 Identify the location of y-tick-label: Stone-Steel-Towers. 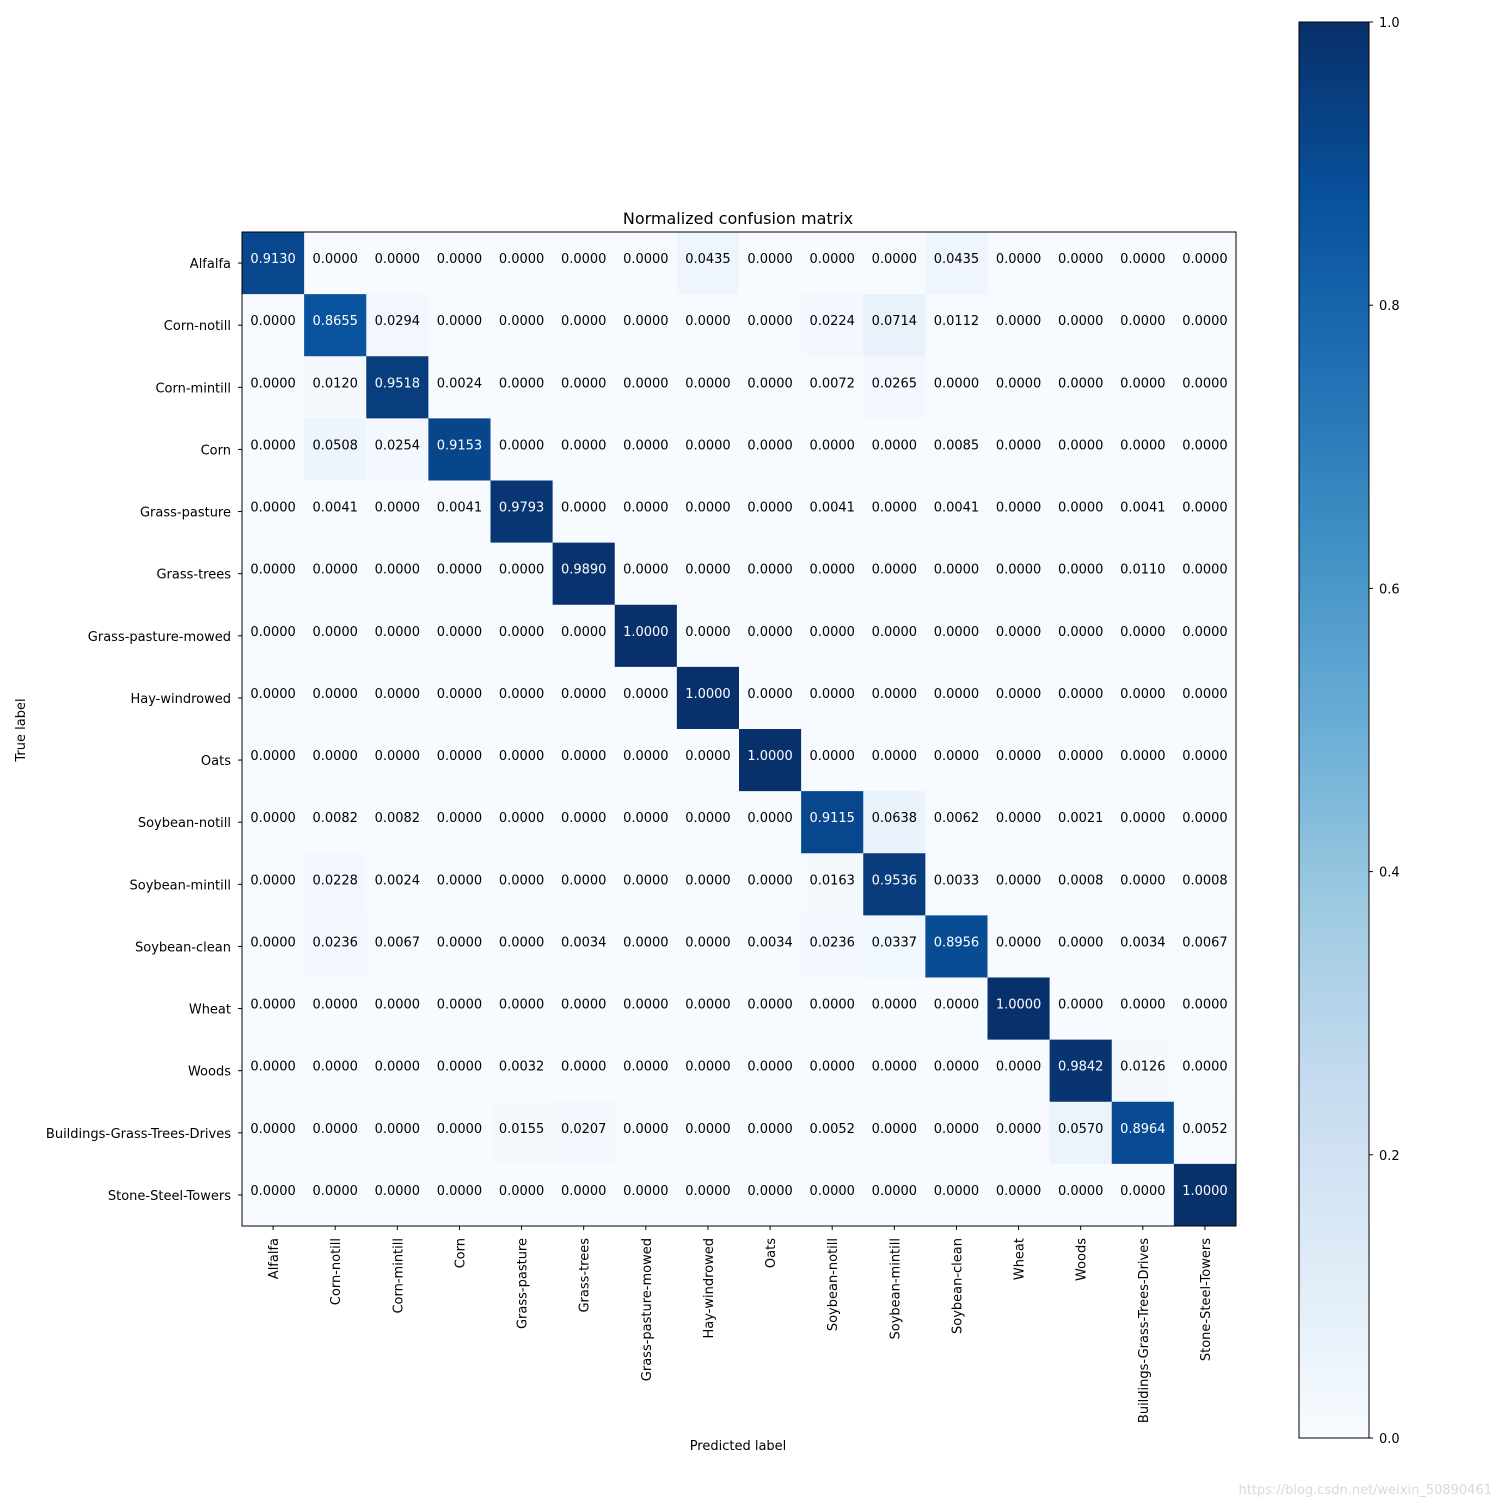
(169, 1196).